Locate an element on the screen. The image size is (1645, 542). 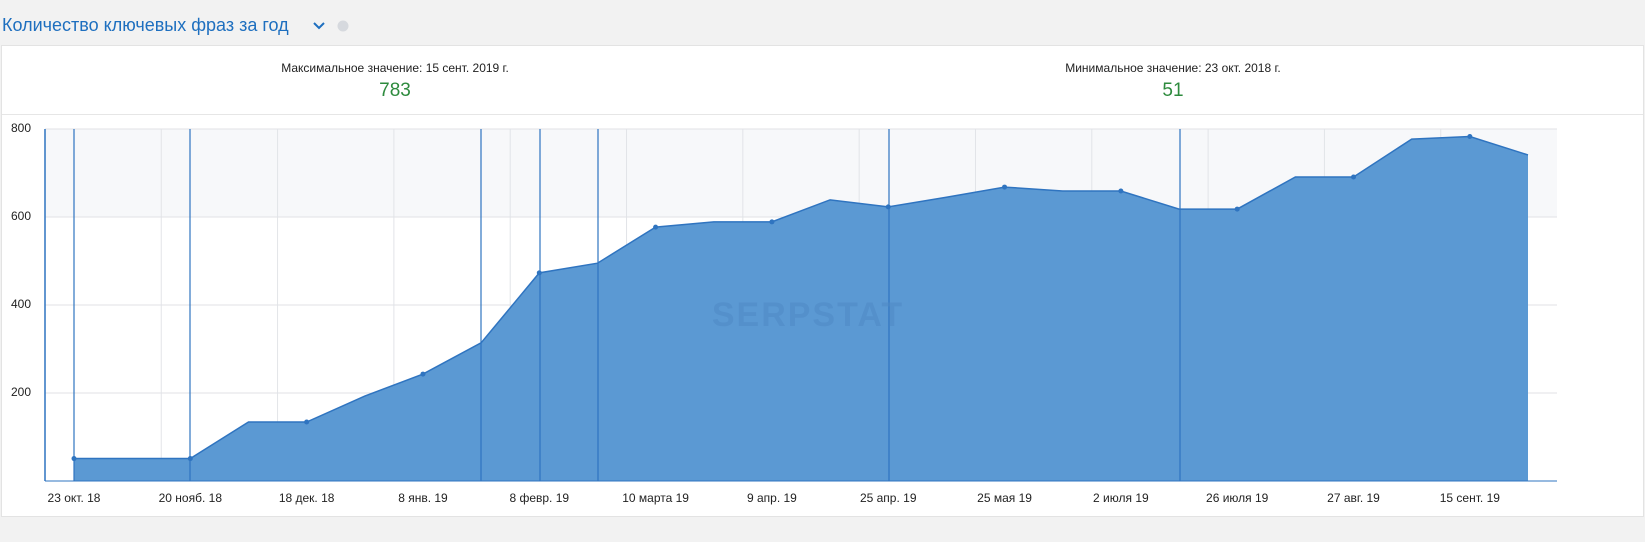
y-tick-label: 600 is located at coordinates (21, 216).